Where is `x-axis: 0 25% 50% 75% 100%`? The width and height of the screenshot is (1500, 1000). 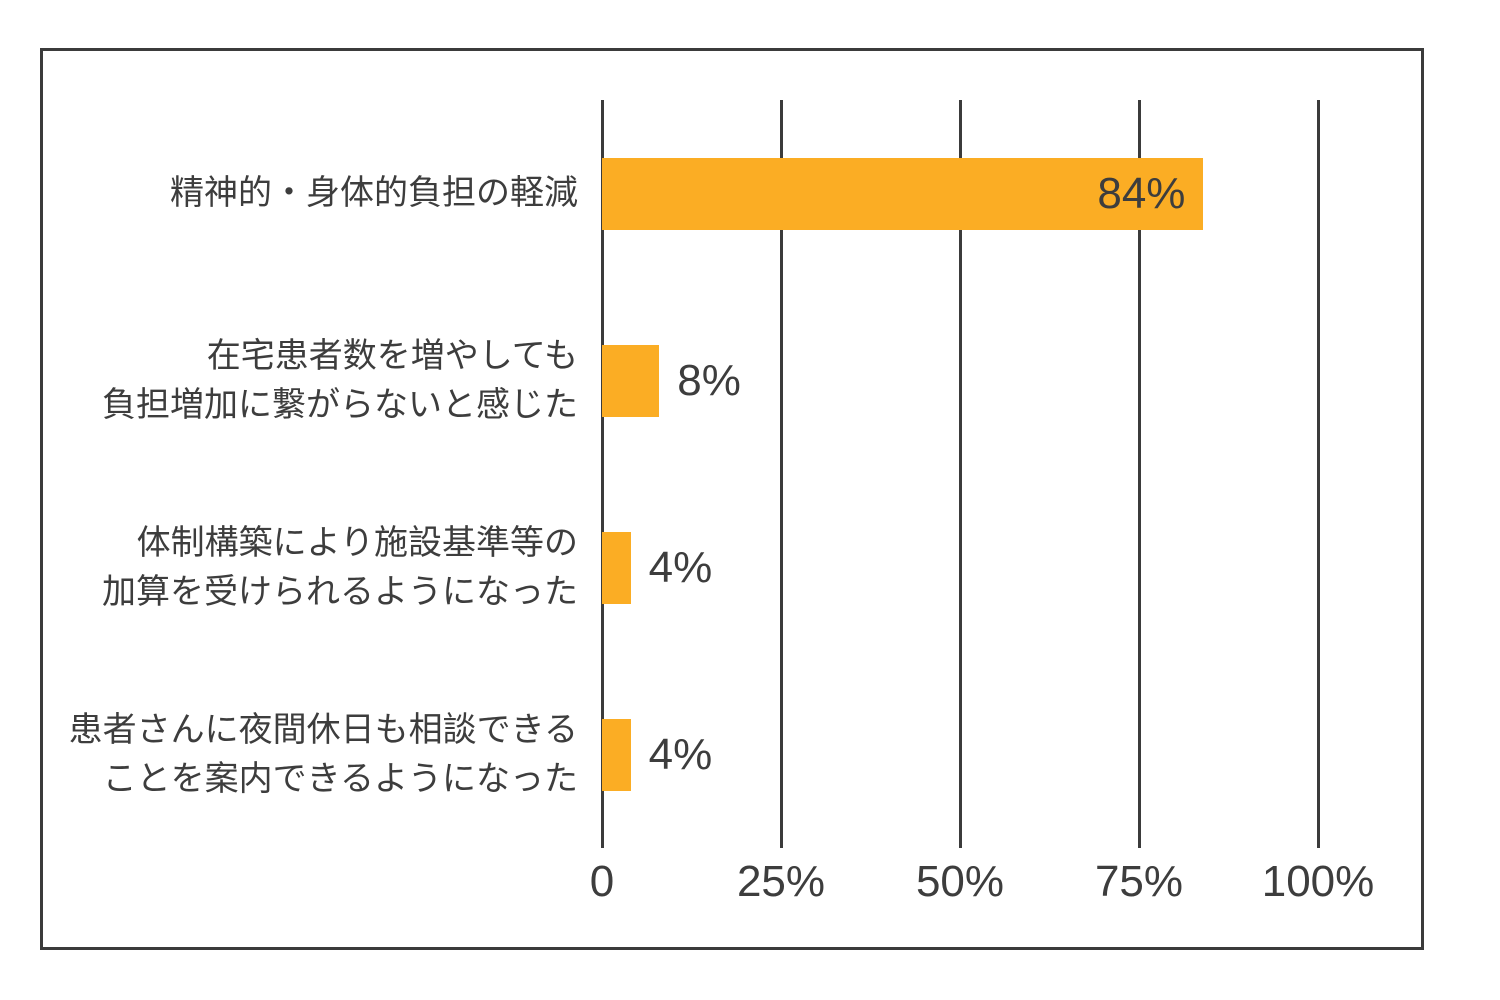
x-axis: 0 25% 50% 75% 100% is located at coordinates (982, 893).